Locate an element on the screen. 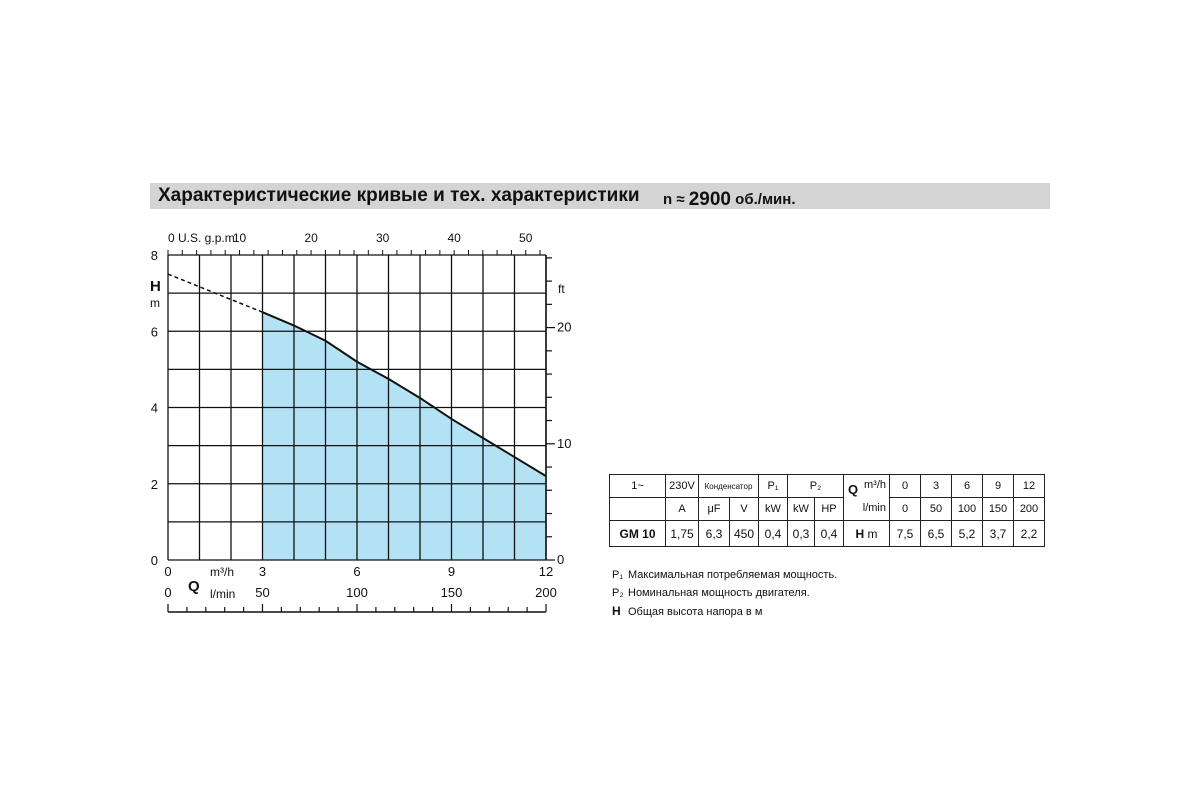 The height and width of the screenshot is (800, 1200). right-axis-unit: ft is located at coordinates (561, 289).